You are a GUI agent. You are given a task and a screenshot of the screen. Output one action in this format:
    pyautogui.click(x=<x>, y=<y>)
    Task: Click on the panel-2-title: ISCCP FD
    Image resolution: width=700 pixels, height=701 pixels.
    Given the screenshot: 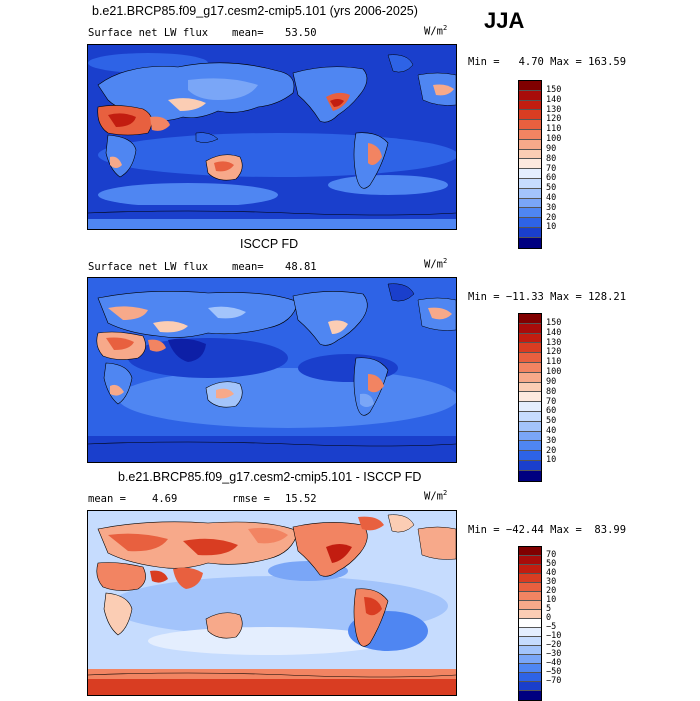 What is the action you would take?
    pyautogui.click(x=269, y=244)
    